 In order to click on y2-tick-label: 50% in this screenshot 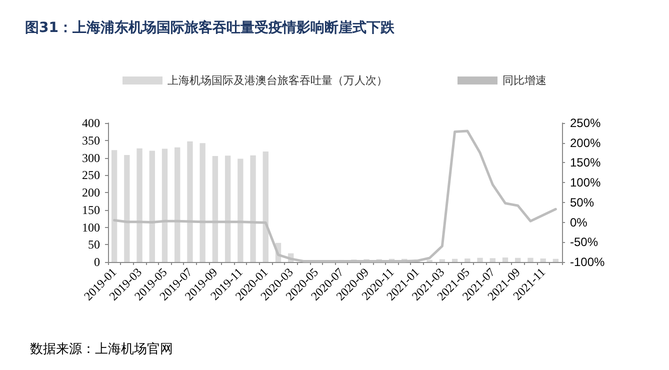, I will do `click(582, 202)`.